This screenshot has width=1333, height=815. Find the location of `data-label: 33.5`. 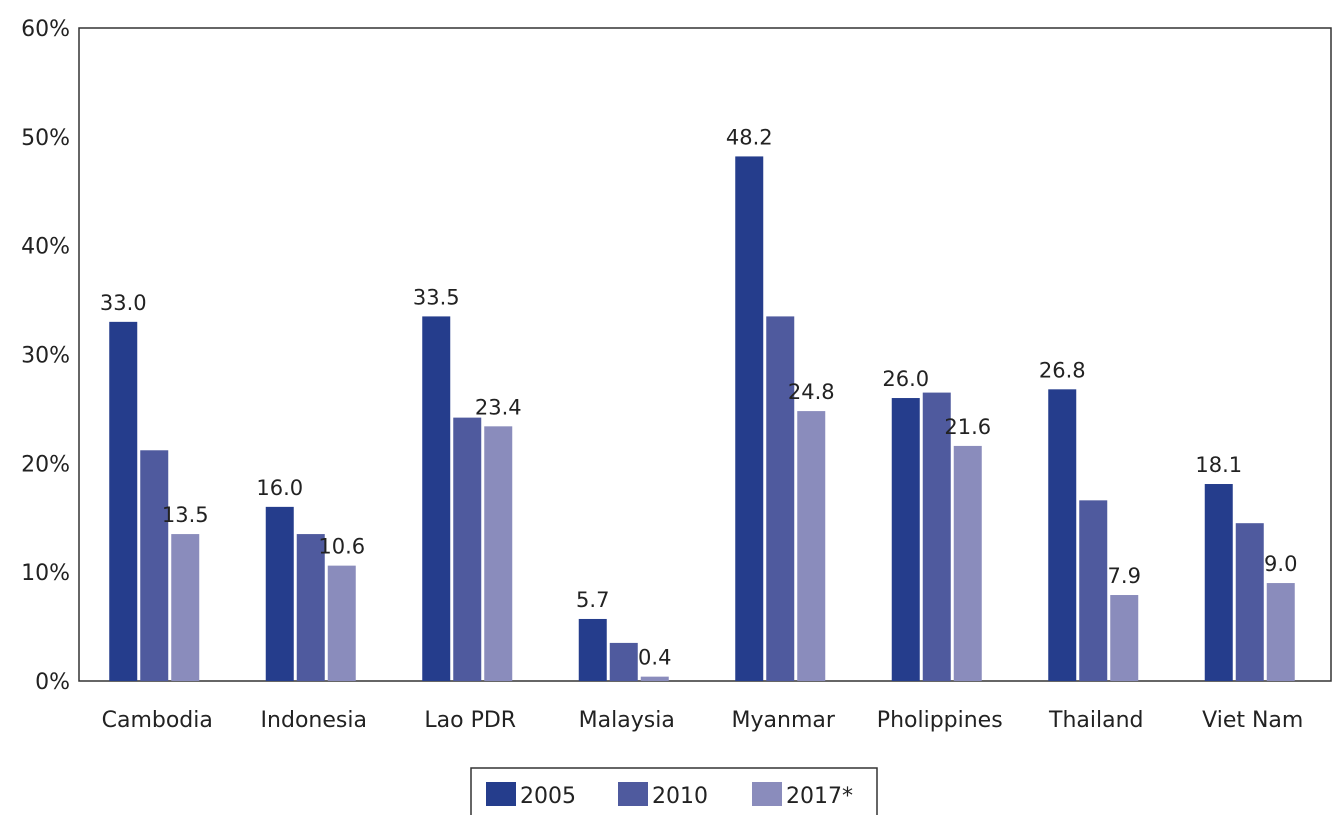

data-label: 33.5 is located at coordinates (436, 297).